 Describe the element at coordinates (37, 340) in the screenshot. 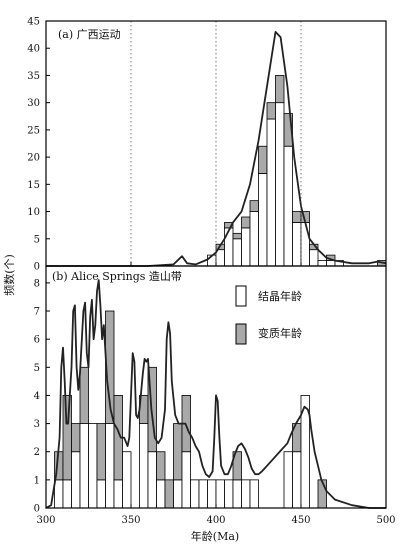

I see `panel-b-y-tick-label: 6` at that location.